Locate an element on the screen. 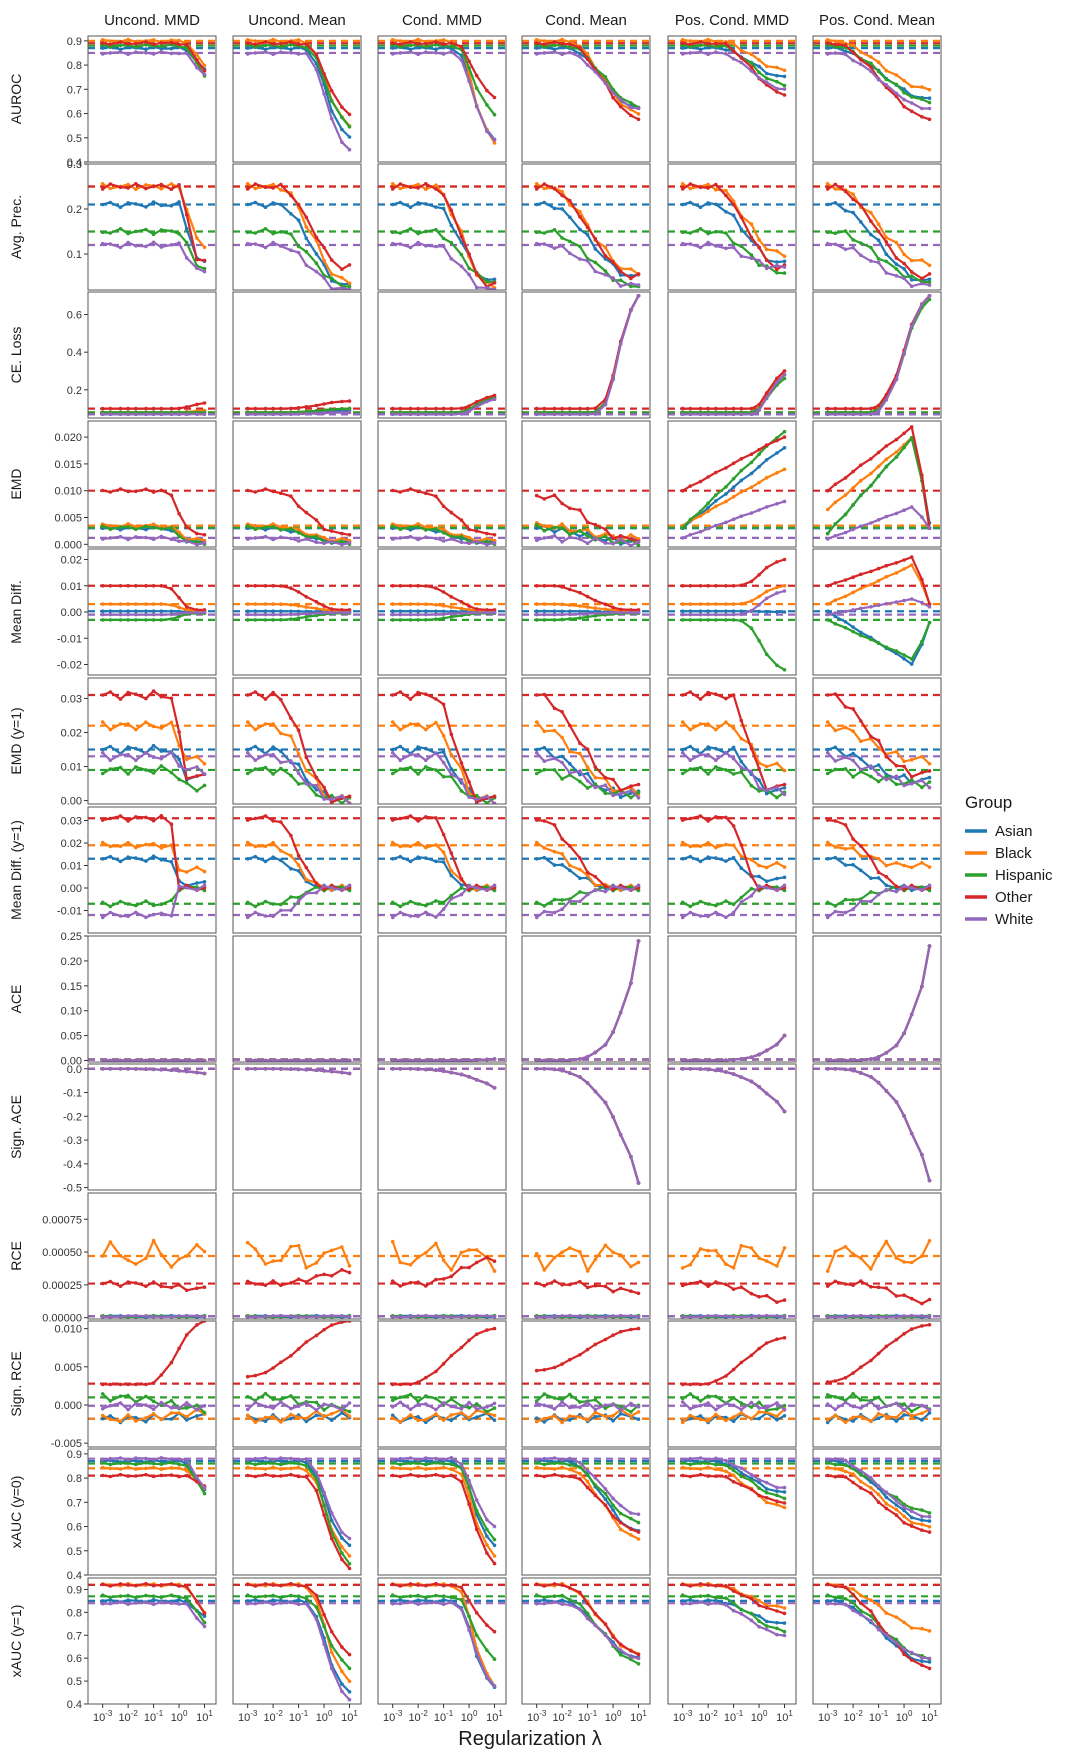  panel-border is located at coordinates (297, 227).